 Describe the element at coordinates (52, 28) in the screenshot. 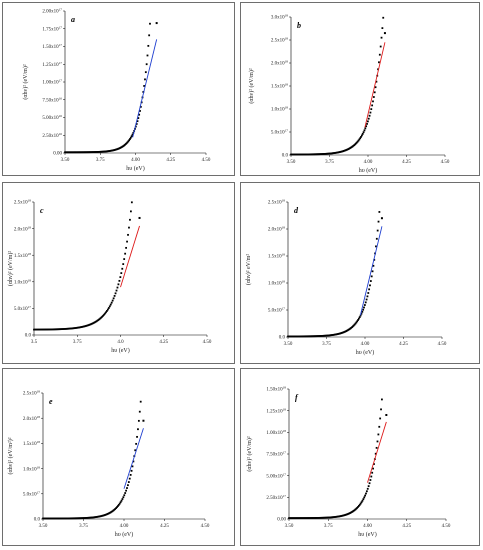

I see `y-tick-label: 1.75x10¹⁷` at that location.